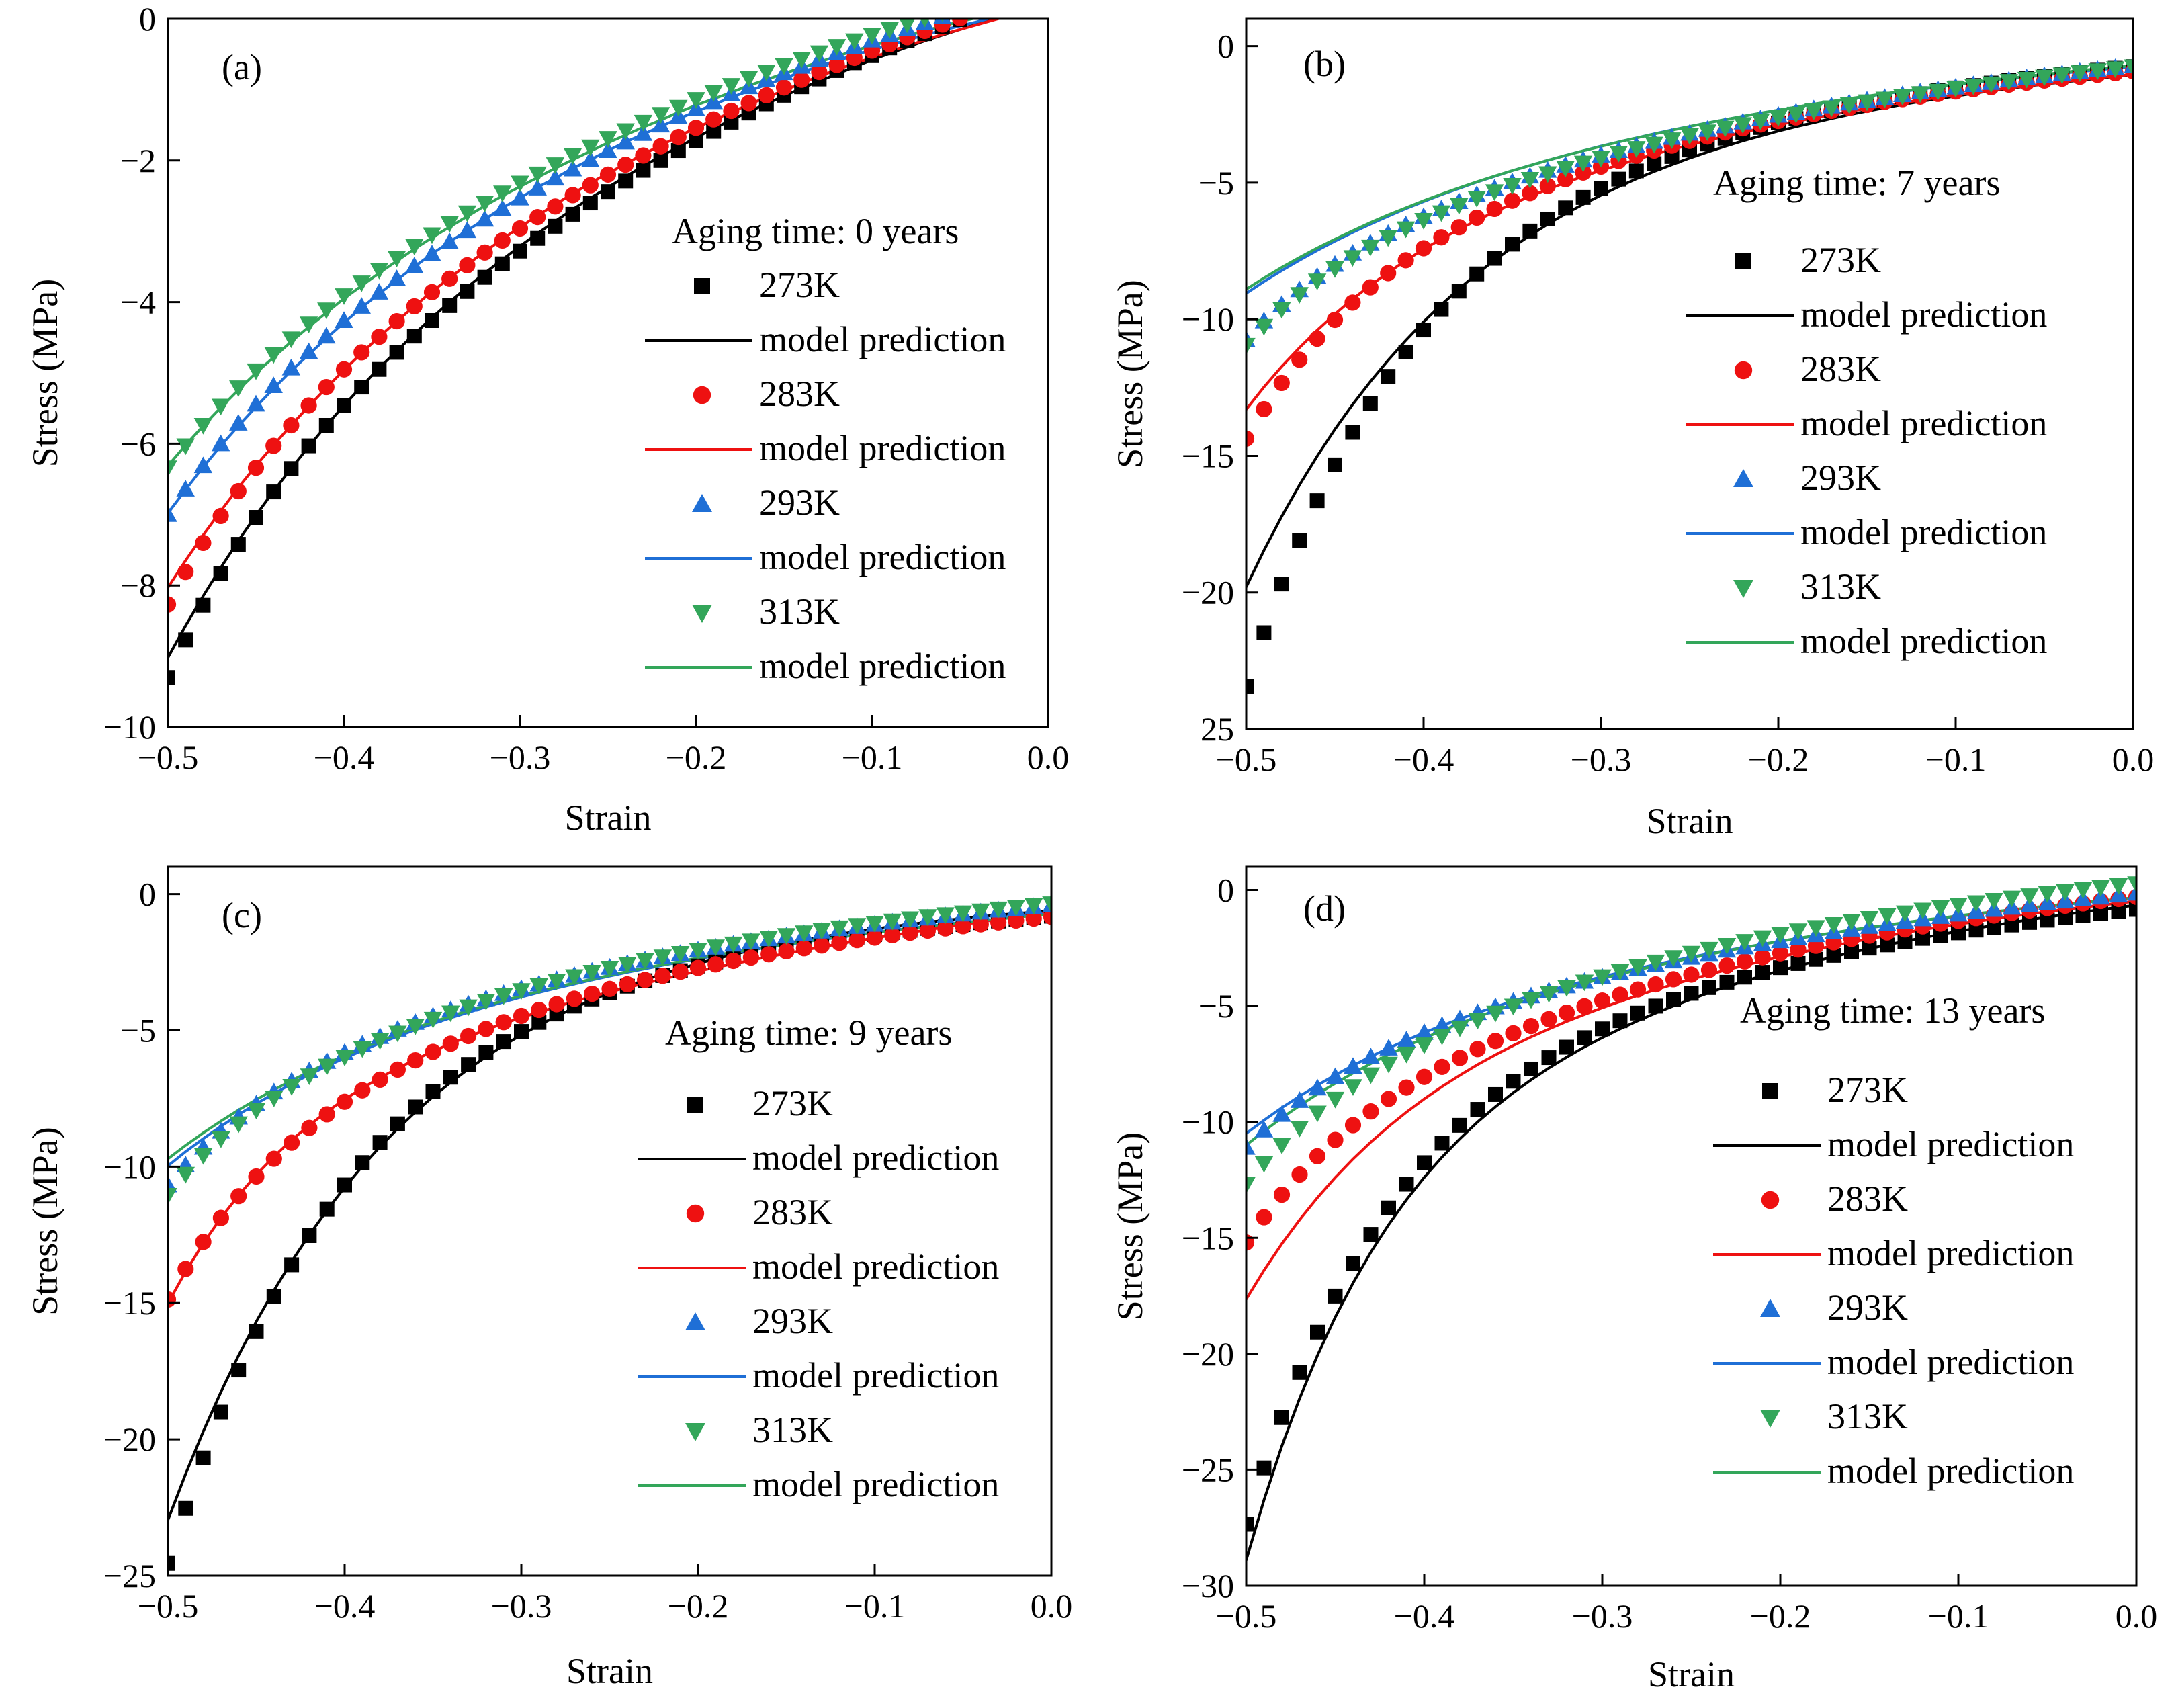 This screenshot has width=2176, height=1708. Describe the element at coordinates (793, 1430) in the screenshot. I see `panel-c-legend-label: 313K` at that location.